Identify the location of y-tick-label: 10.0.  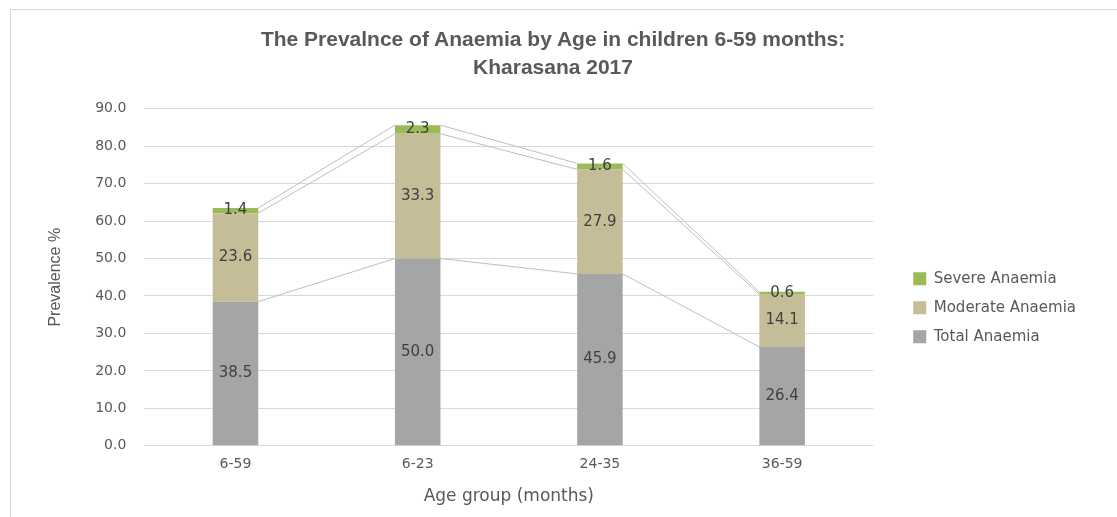
(111, 406).